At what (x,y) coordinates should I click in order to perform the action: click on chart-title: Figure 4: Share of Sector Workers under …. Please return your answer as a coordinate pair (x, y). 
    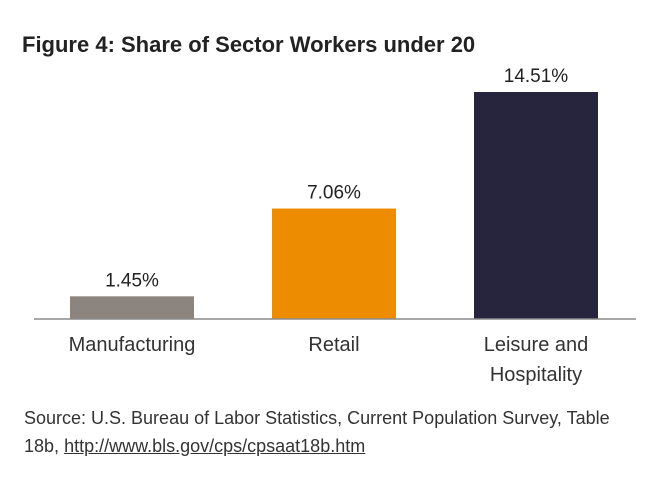
    Looking at the image, I should click on (248, 44).